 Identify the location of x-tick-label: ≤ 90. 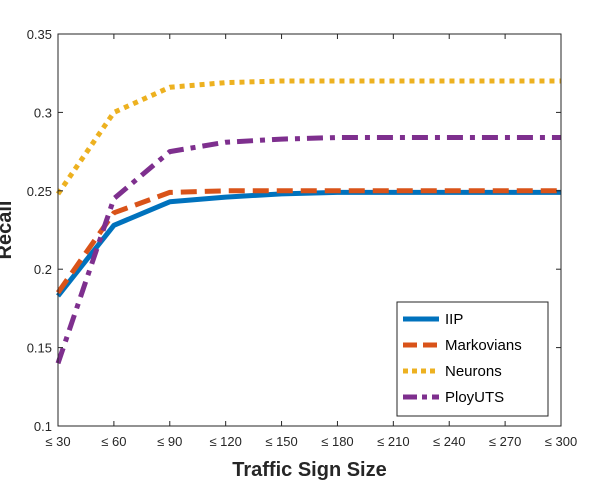
(169, 441).